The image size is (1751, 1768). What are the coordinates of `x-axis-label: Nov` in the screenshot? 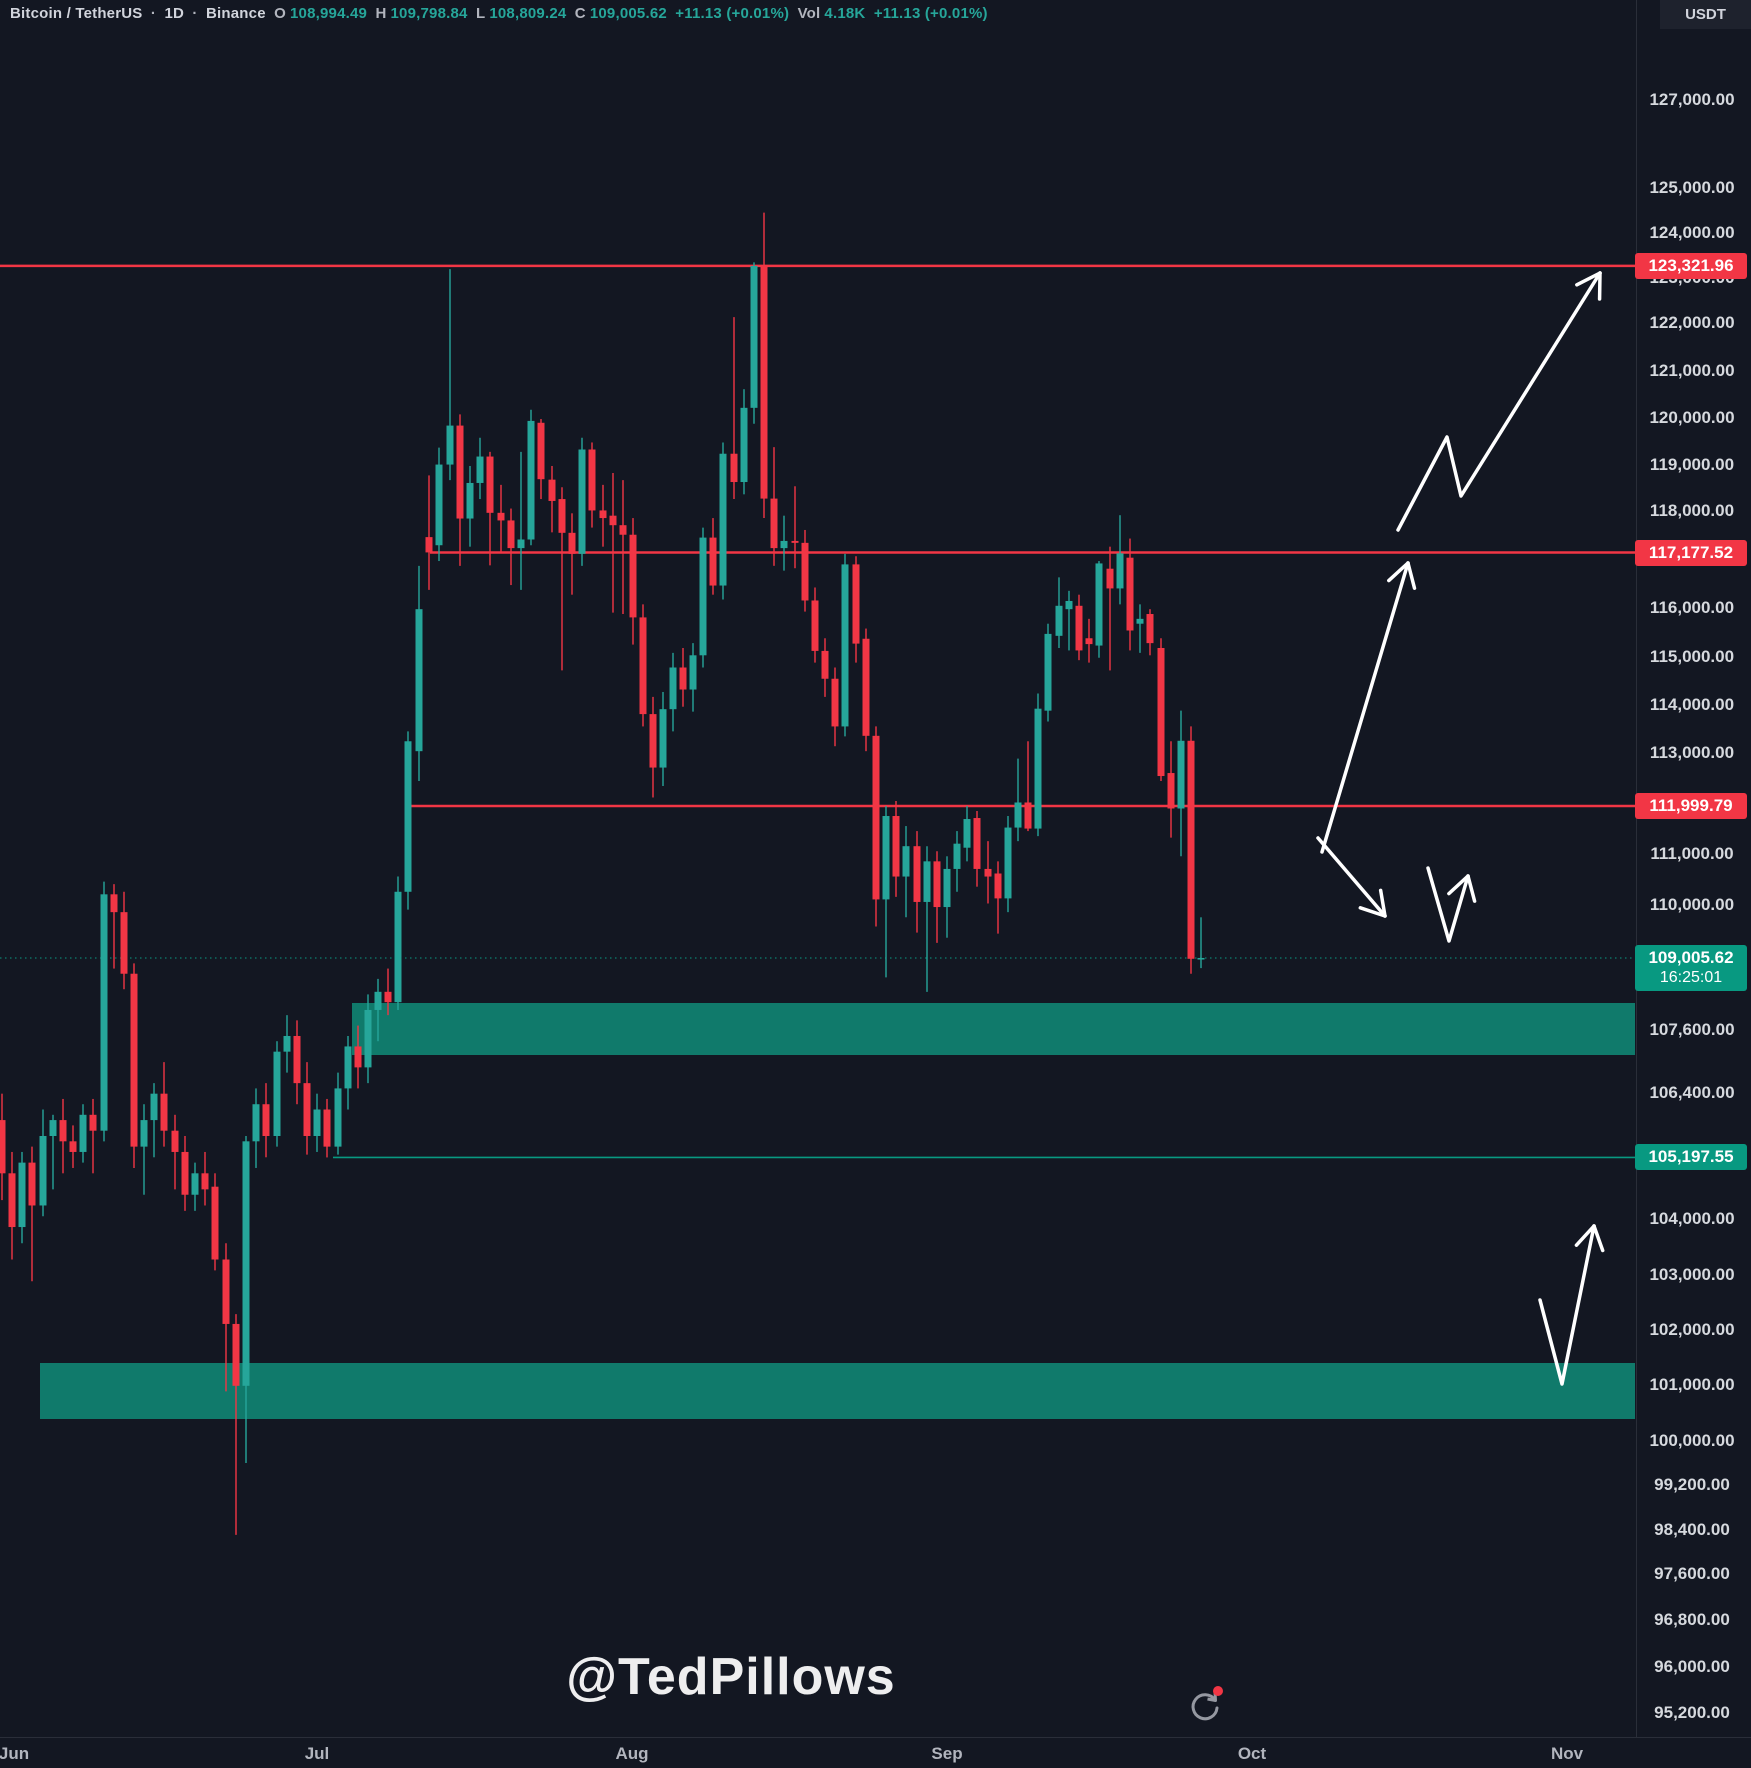 It's located at (1567, 1753).